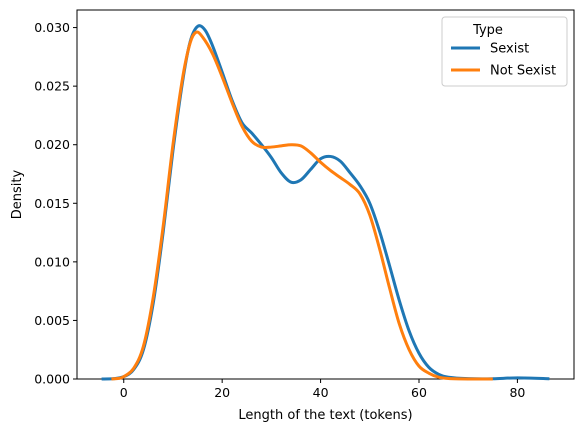 Image resolution: width=584 pixels, height=432 pixels. Describe the element at coordinates (222, 392) in the screenshot. I see `x-tick-label: 20` at that location.